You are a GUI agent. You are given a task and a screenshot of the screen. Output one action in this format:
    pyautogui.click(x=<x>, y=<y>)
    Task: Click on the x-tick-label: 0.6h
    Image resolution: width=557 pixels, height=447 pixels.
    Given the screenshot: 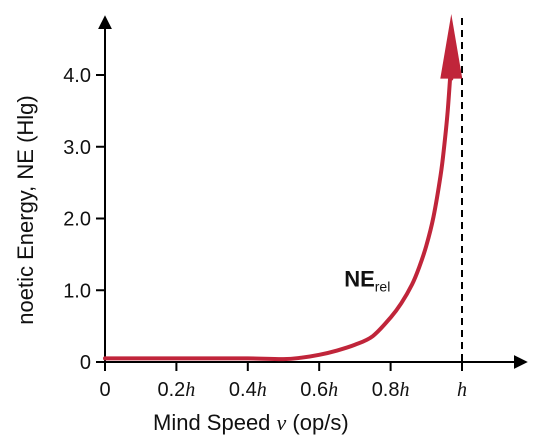 What is the action you would take?
    pyautogui.click(x=319, y=390)
    